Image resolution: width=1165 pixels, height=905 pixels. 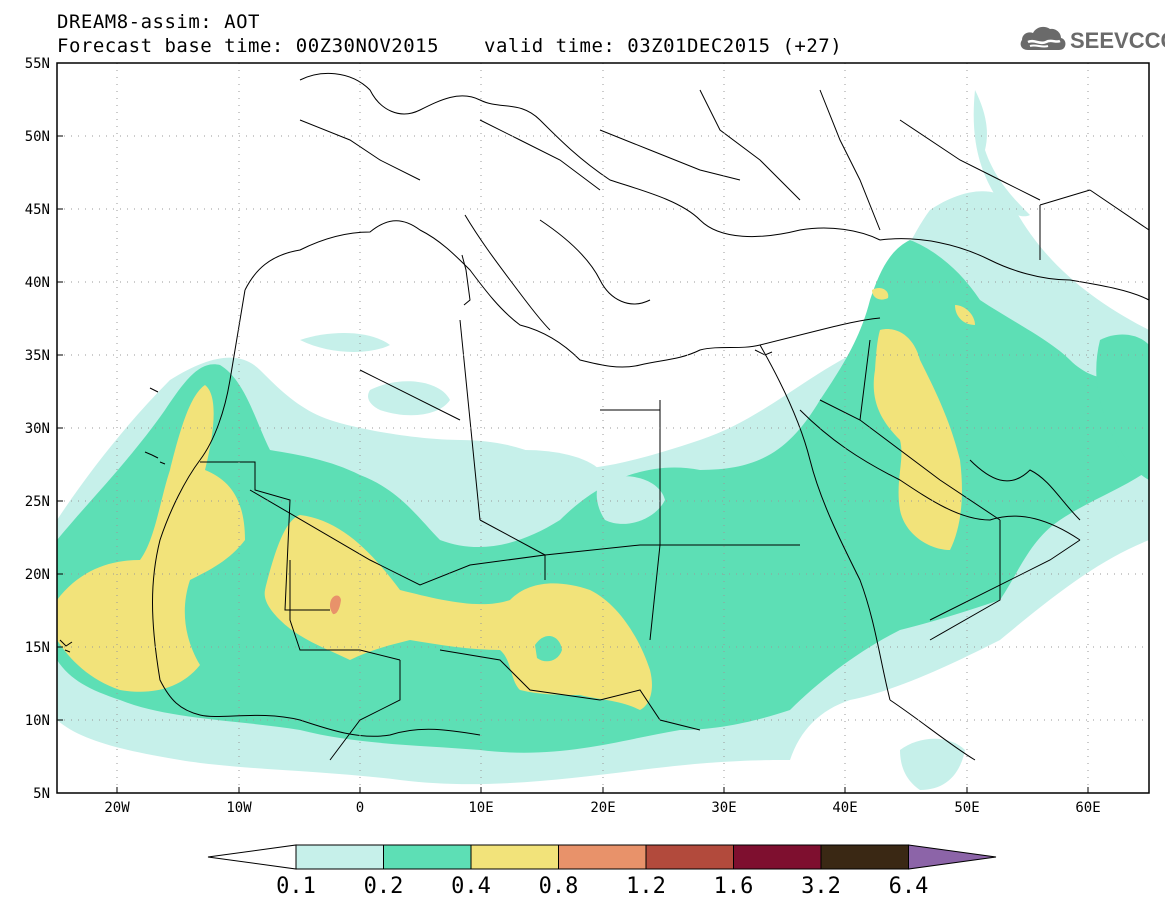 What do you see at coordinates (37, 283) in the screenshot?
I see `lat-label: 40N` at bounding box center [37, 283].